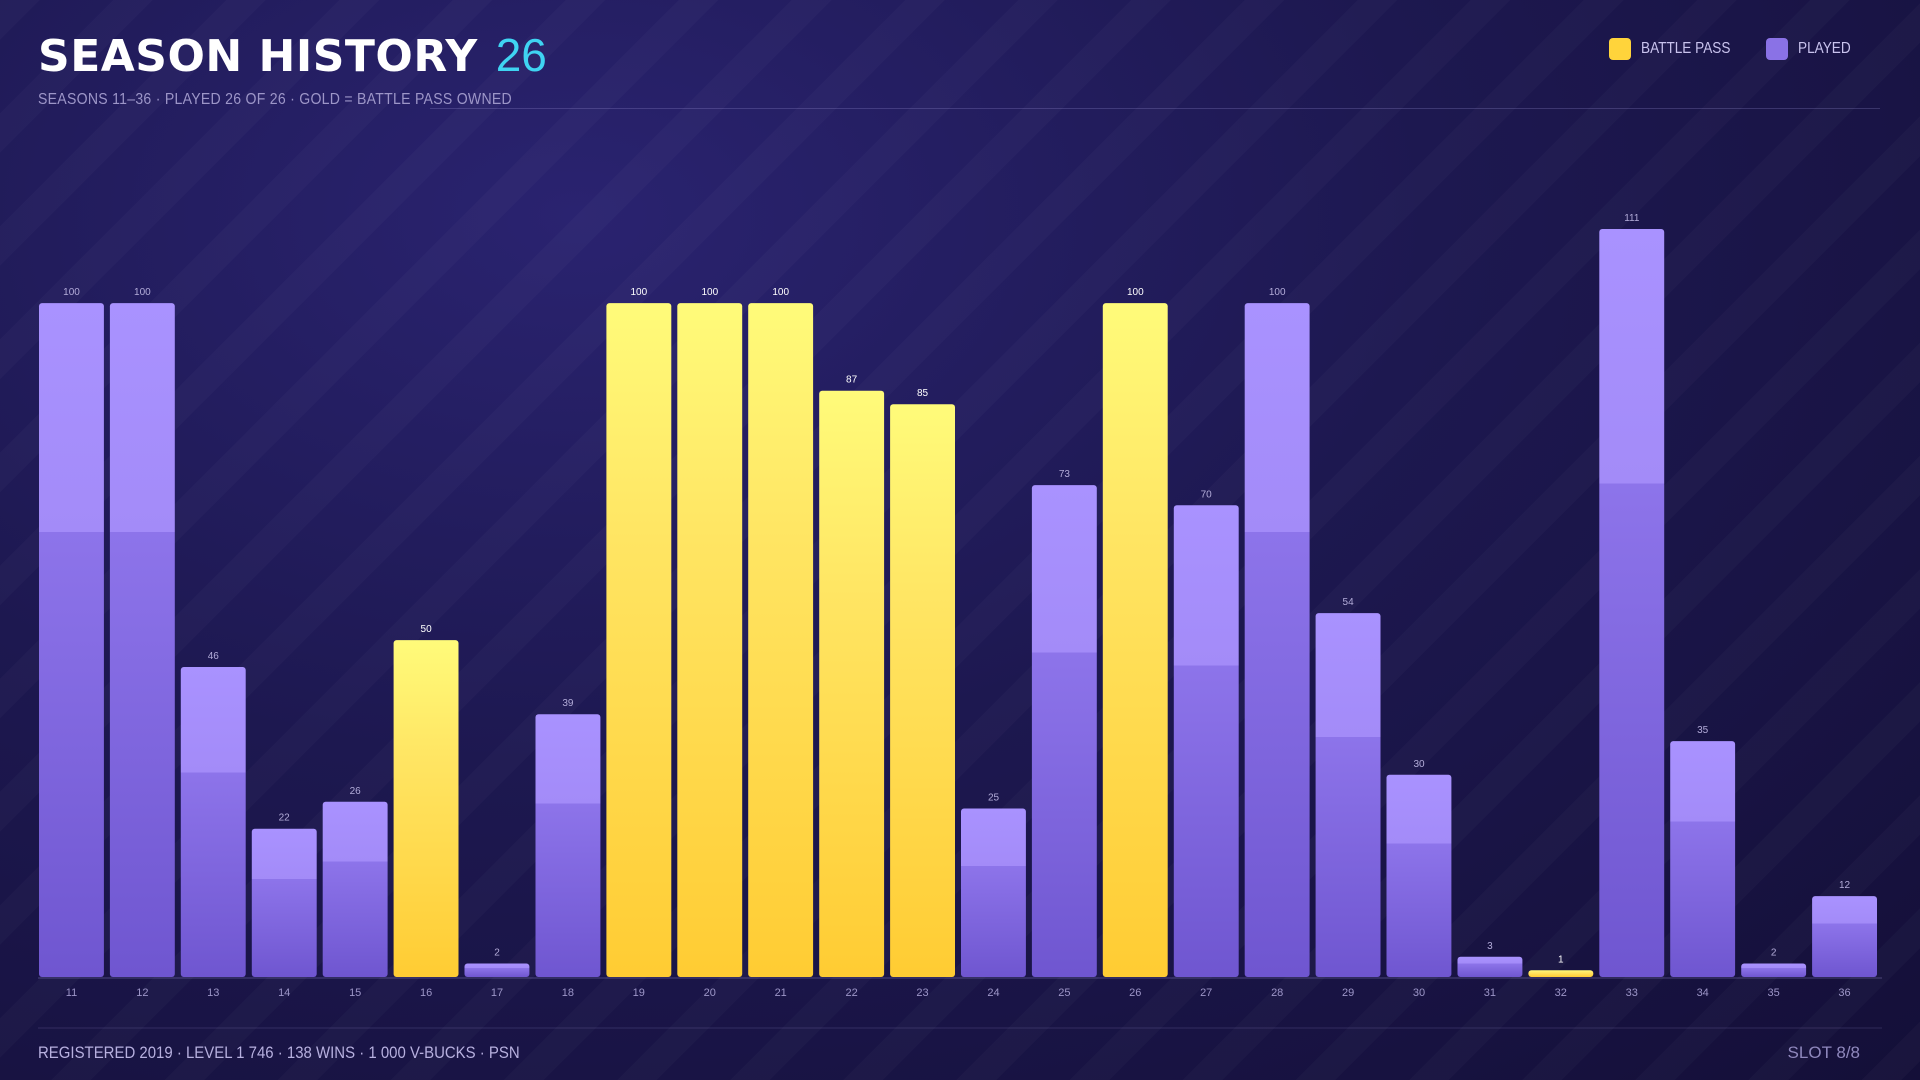 The image size is (1920, 1080). What do you see at coordinates (1561, 959) in the screenshot?
I see `data-label-season-32: 1` at bounding box center [1561, 959].